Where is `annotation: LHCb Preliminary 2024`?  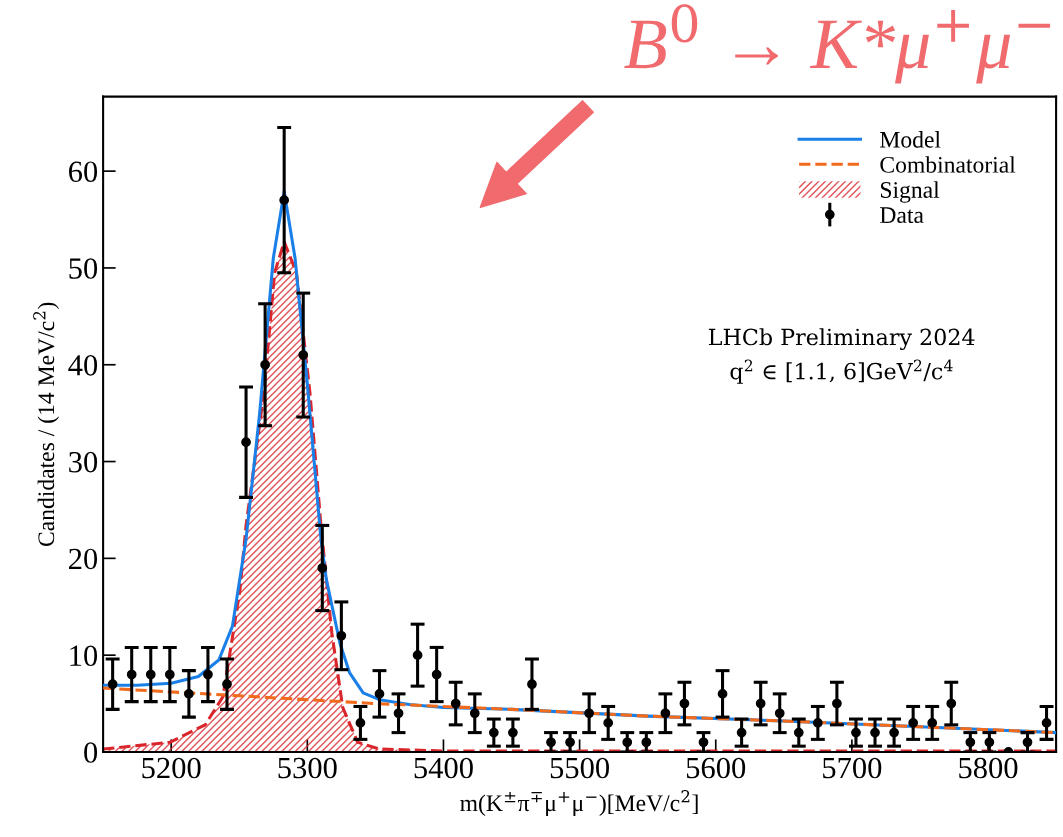 annotation: LHCb Preliminary 2024 is located at coordinates (841, 339).